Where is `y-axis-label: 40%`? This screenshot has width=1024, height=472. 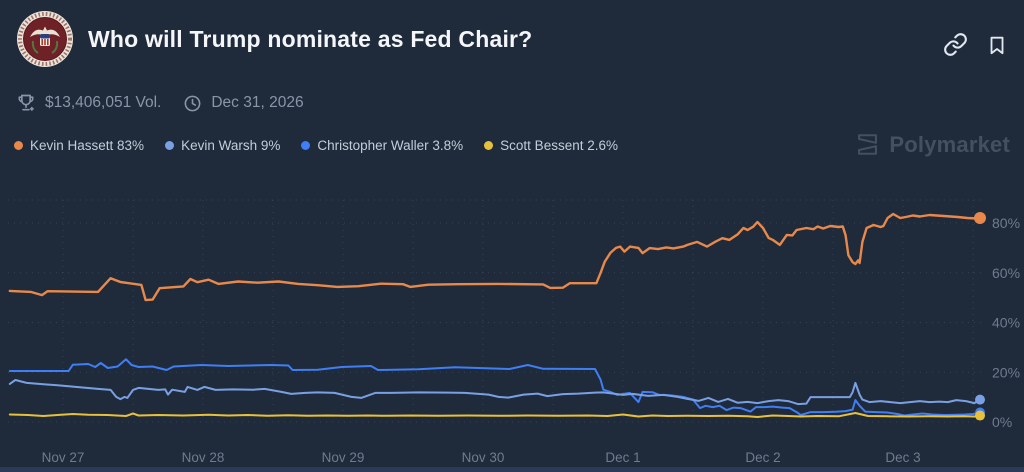 y-axis-label: 40% is located at coordinates (1006, 323).